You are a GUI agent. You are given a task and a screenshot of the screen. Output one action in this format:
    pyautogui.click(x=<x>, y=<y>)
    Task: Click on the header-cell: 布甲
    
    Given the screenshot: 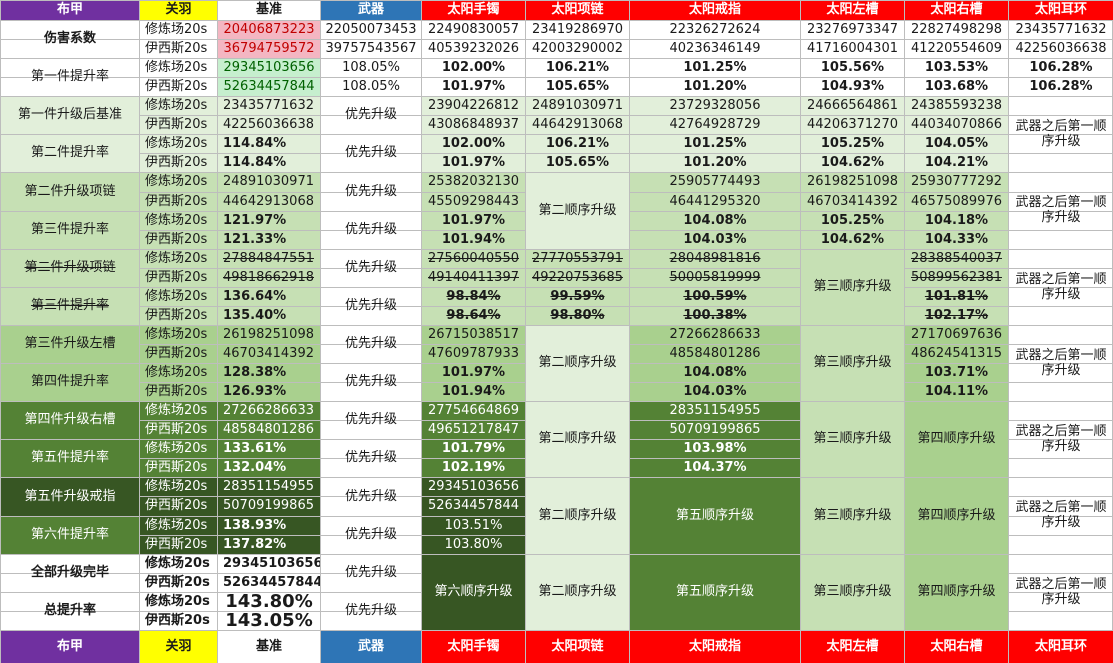 What is the action you would take?
    pyautogui.click(x=70, y=10)
    